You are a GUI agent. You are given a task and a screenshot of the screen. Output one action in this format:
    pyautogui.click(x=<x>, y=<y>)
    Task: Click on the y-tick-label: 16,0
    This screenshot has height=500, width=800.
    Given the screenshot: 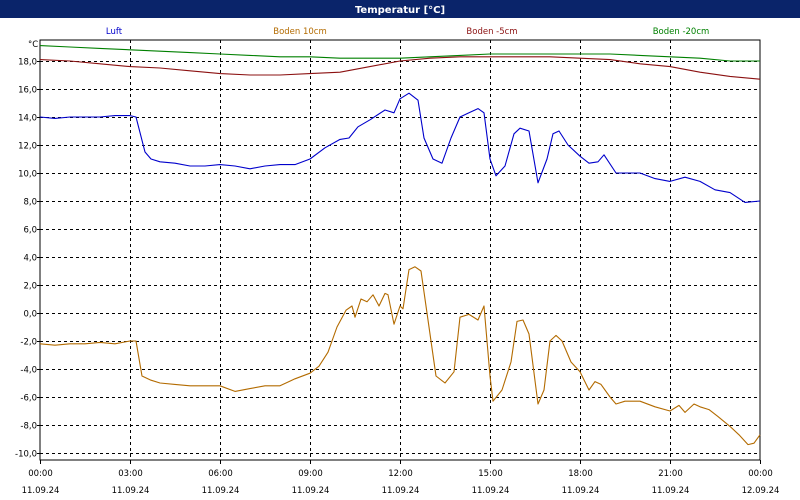 What is the action you would take?
    pyautogui.click(x=27, y=91)
    